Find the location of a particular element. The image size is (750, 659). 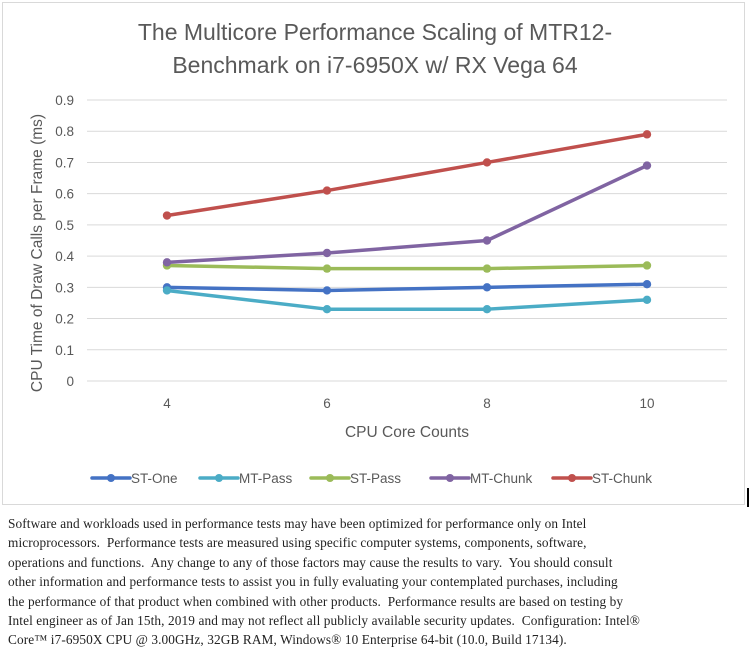

x-tick-label: 4 is located at coordinates (167, 403).